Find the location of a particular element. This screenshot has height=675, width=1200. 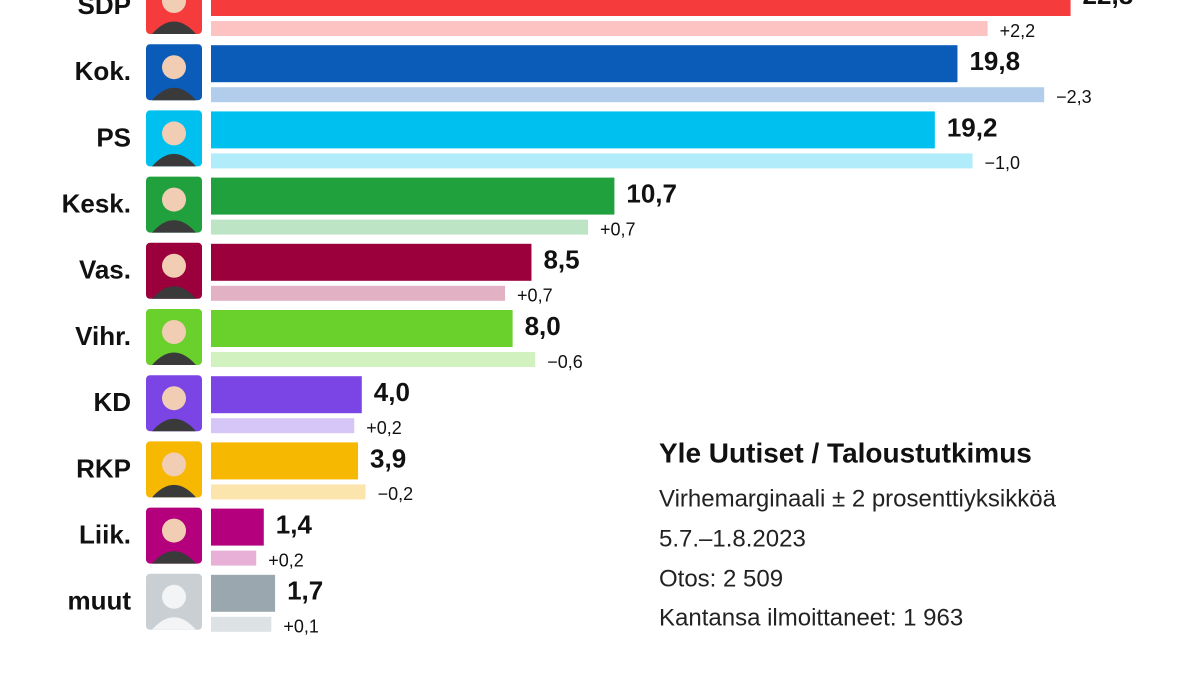

value-label: 1,4 is located at coordinates (294, 524).